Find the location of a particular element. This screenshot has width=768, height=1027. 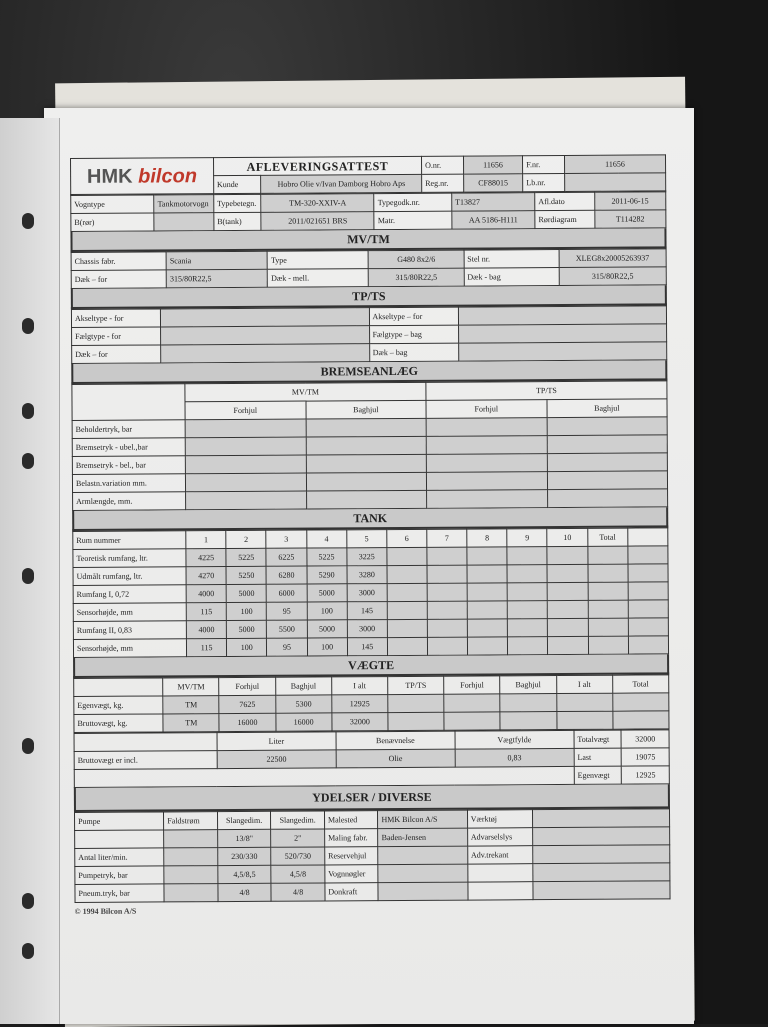

tpts-left-label: Dæk – for is located at coordinates (116, 354).